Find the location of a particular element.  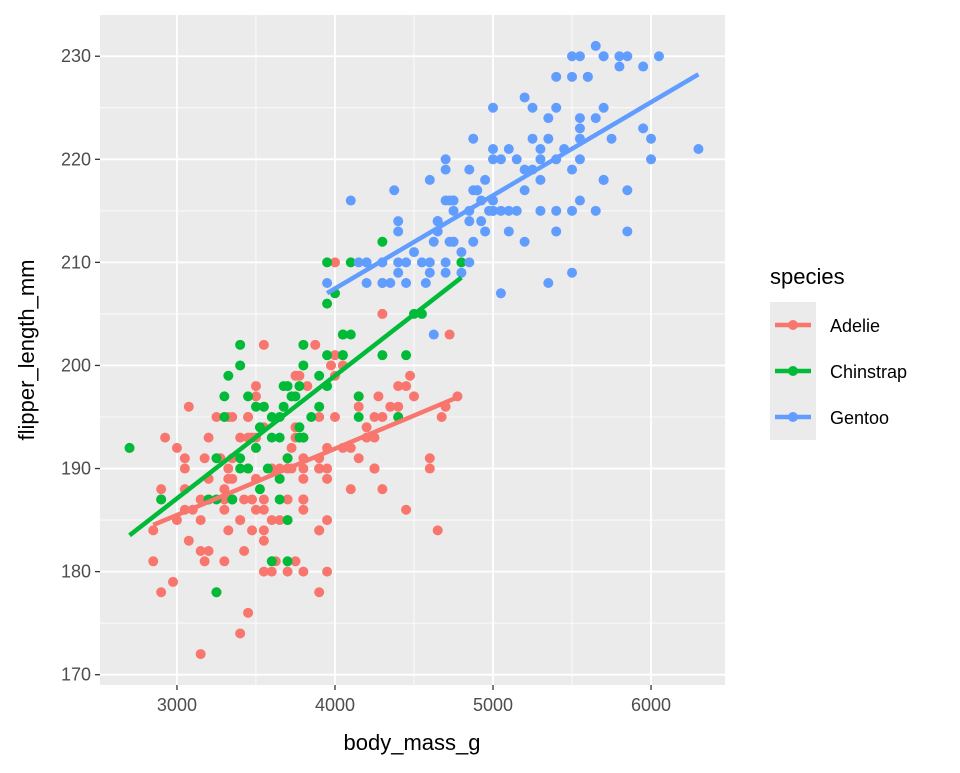

x-tick-label: 5000 is located at coordinates (493, 705).